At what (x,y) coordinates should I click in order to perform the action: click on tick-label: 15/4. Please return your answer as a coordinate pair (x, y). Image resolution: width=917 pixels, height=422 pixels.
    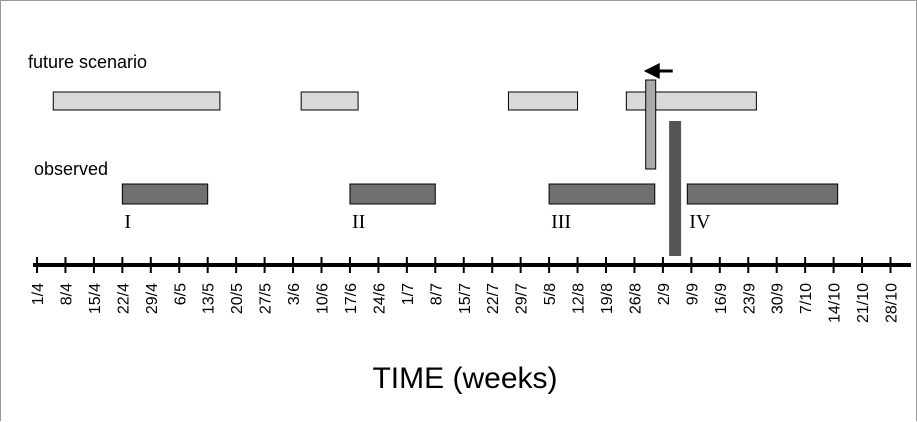
    Looking at the image, I should click on (95, 298).